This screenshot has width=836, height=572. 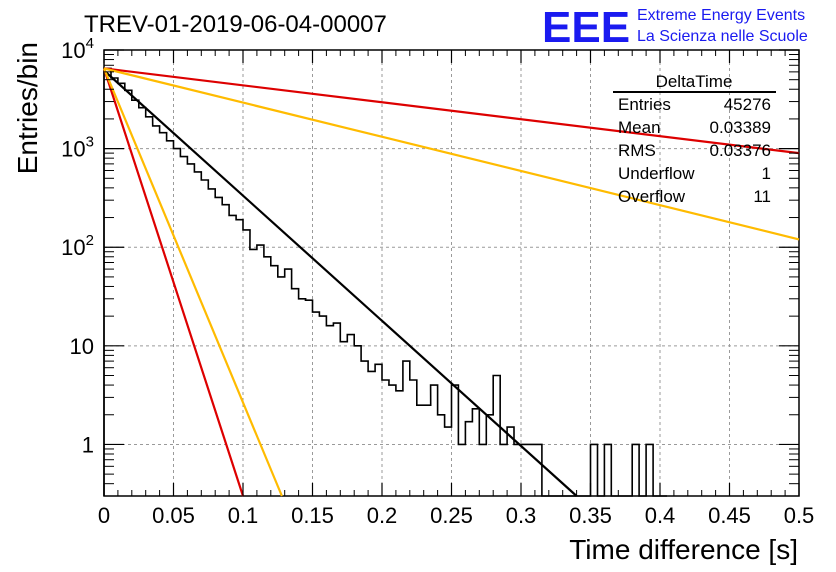 What do you see at coordinates (721, 15) in the screenshot?
I see `brand-line-1: Extreme Energy Events` at bounding box center [721, 15].